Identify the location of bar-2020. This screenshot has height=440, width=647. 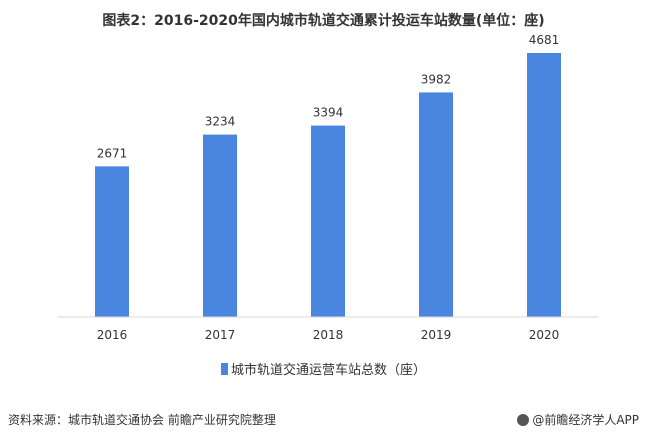
(544, 184).